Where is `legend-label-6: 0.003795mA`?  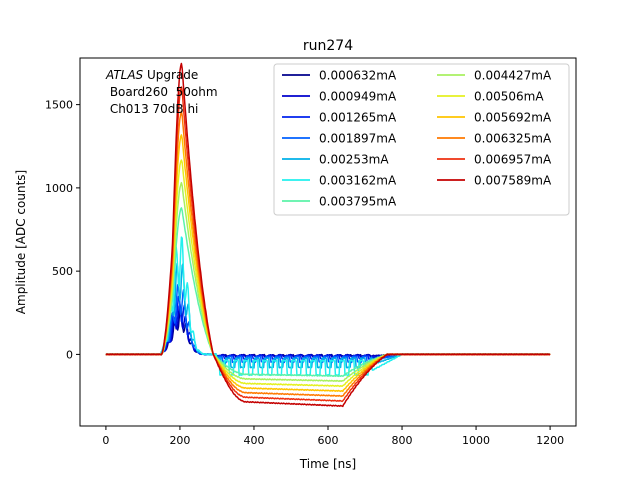
legend-label-6: 0.003795mA is located at coordinates (358, 202).